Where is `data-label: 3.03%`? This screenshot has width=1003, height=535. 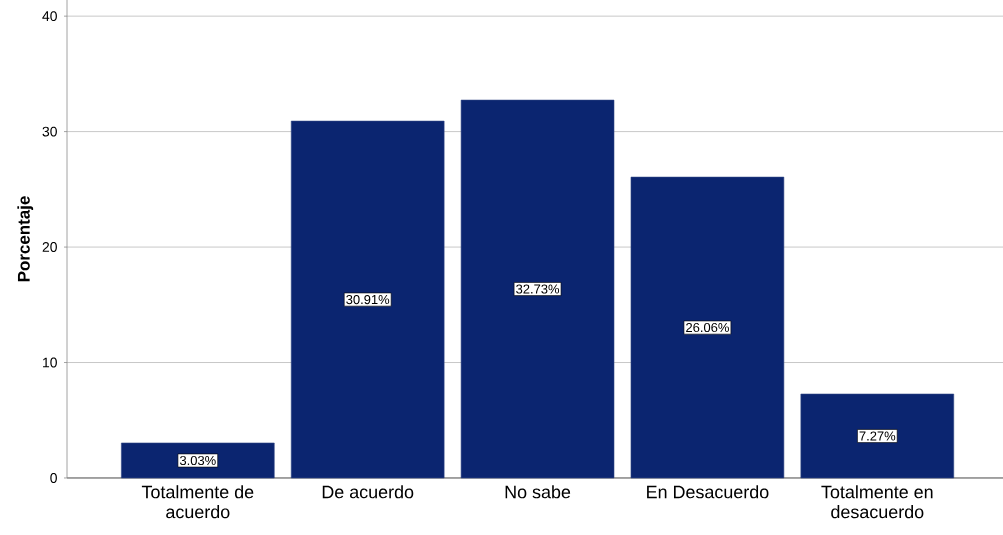
data-label: 3.03% is located at coordinates (197, 460).